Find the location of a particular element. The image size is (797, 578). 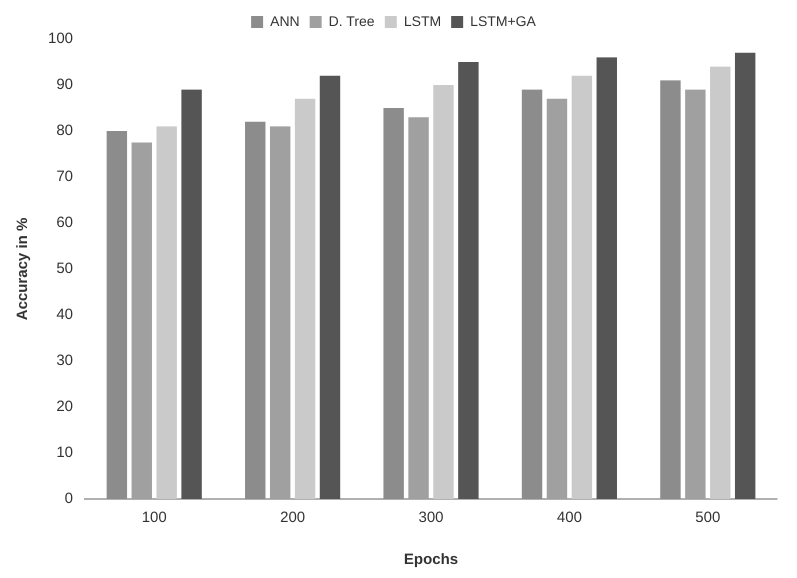

y-tick-label: 100 is located at coordinates (61, 39).